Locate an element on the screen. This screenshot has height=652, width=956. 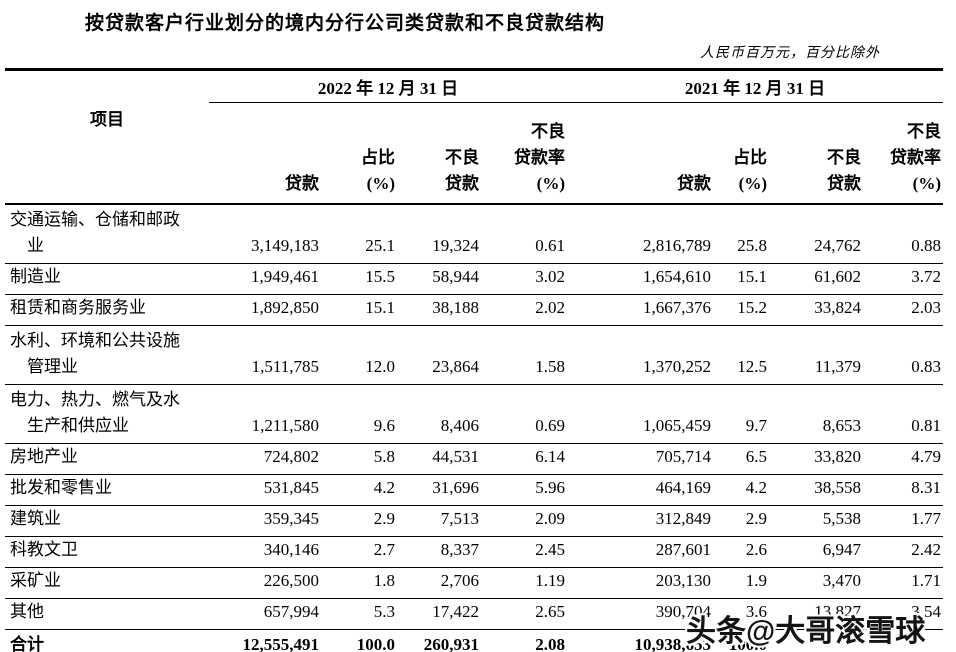
value-cell: 1.58 is located at coordinates (524, 355).